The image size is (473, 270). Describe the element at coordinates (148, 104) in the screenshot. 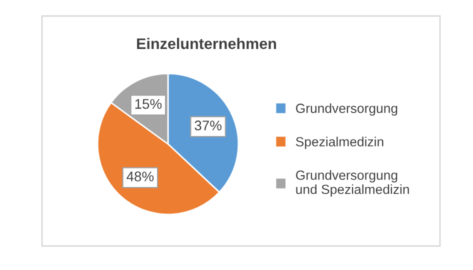

I see `data-label: 15%` at that location.